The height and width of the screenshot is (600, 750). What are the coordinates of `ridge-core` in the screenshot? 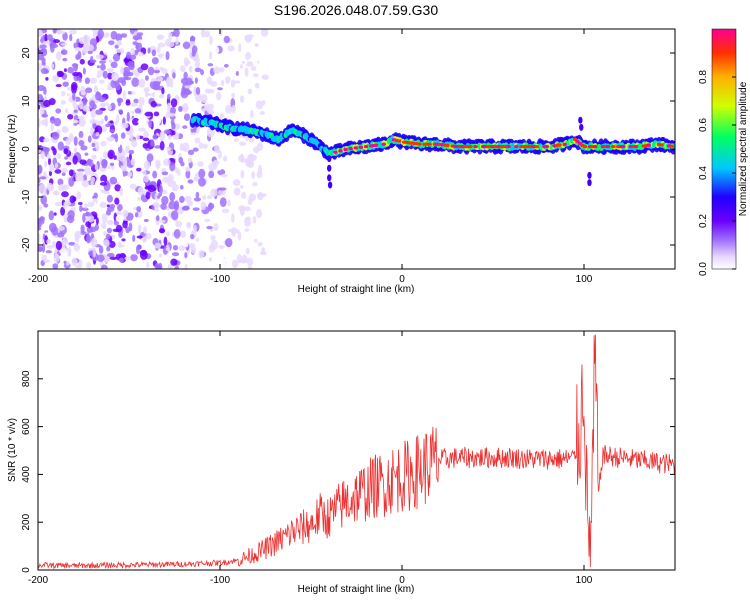 It's located at (577, 141).